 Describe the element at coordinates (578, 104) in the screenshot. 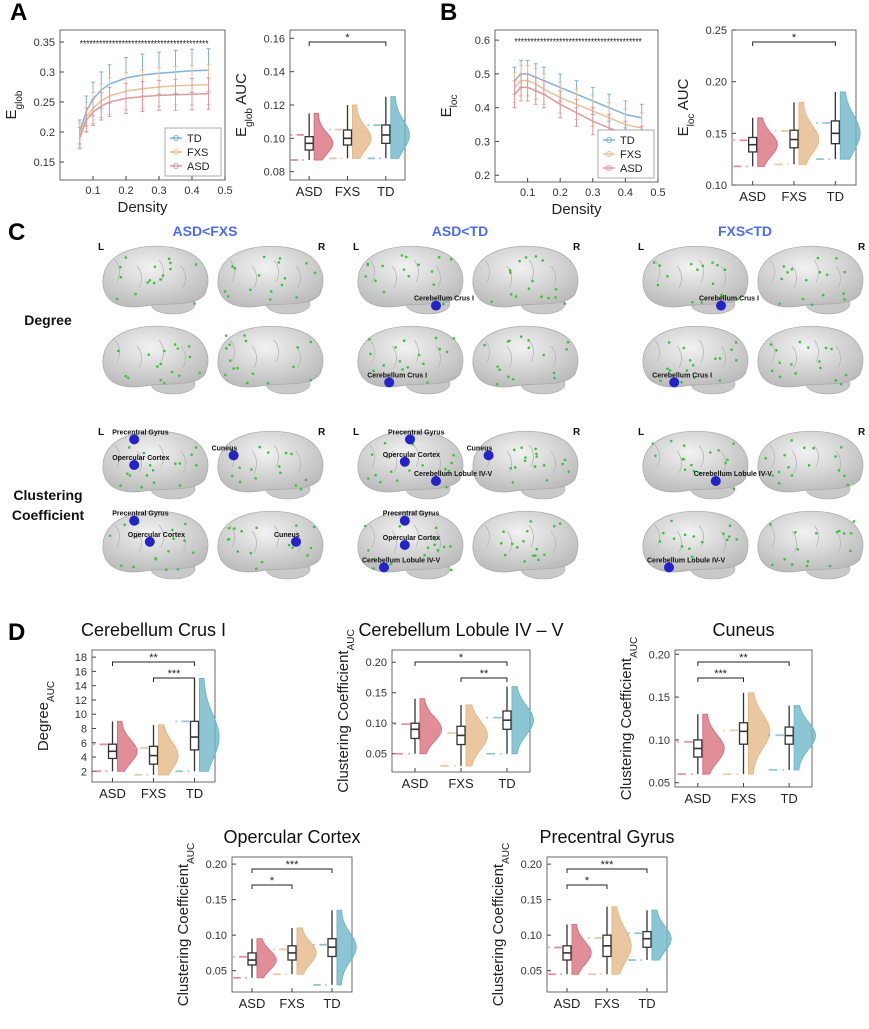

I see `series-line` at that location.